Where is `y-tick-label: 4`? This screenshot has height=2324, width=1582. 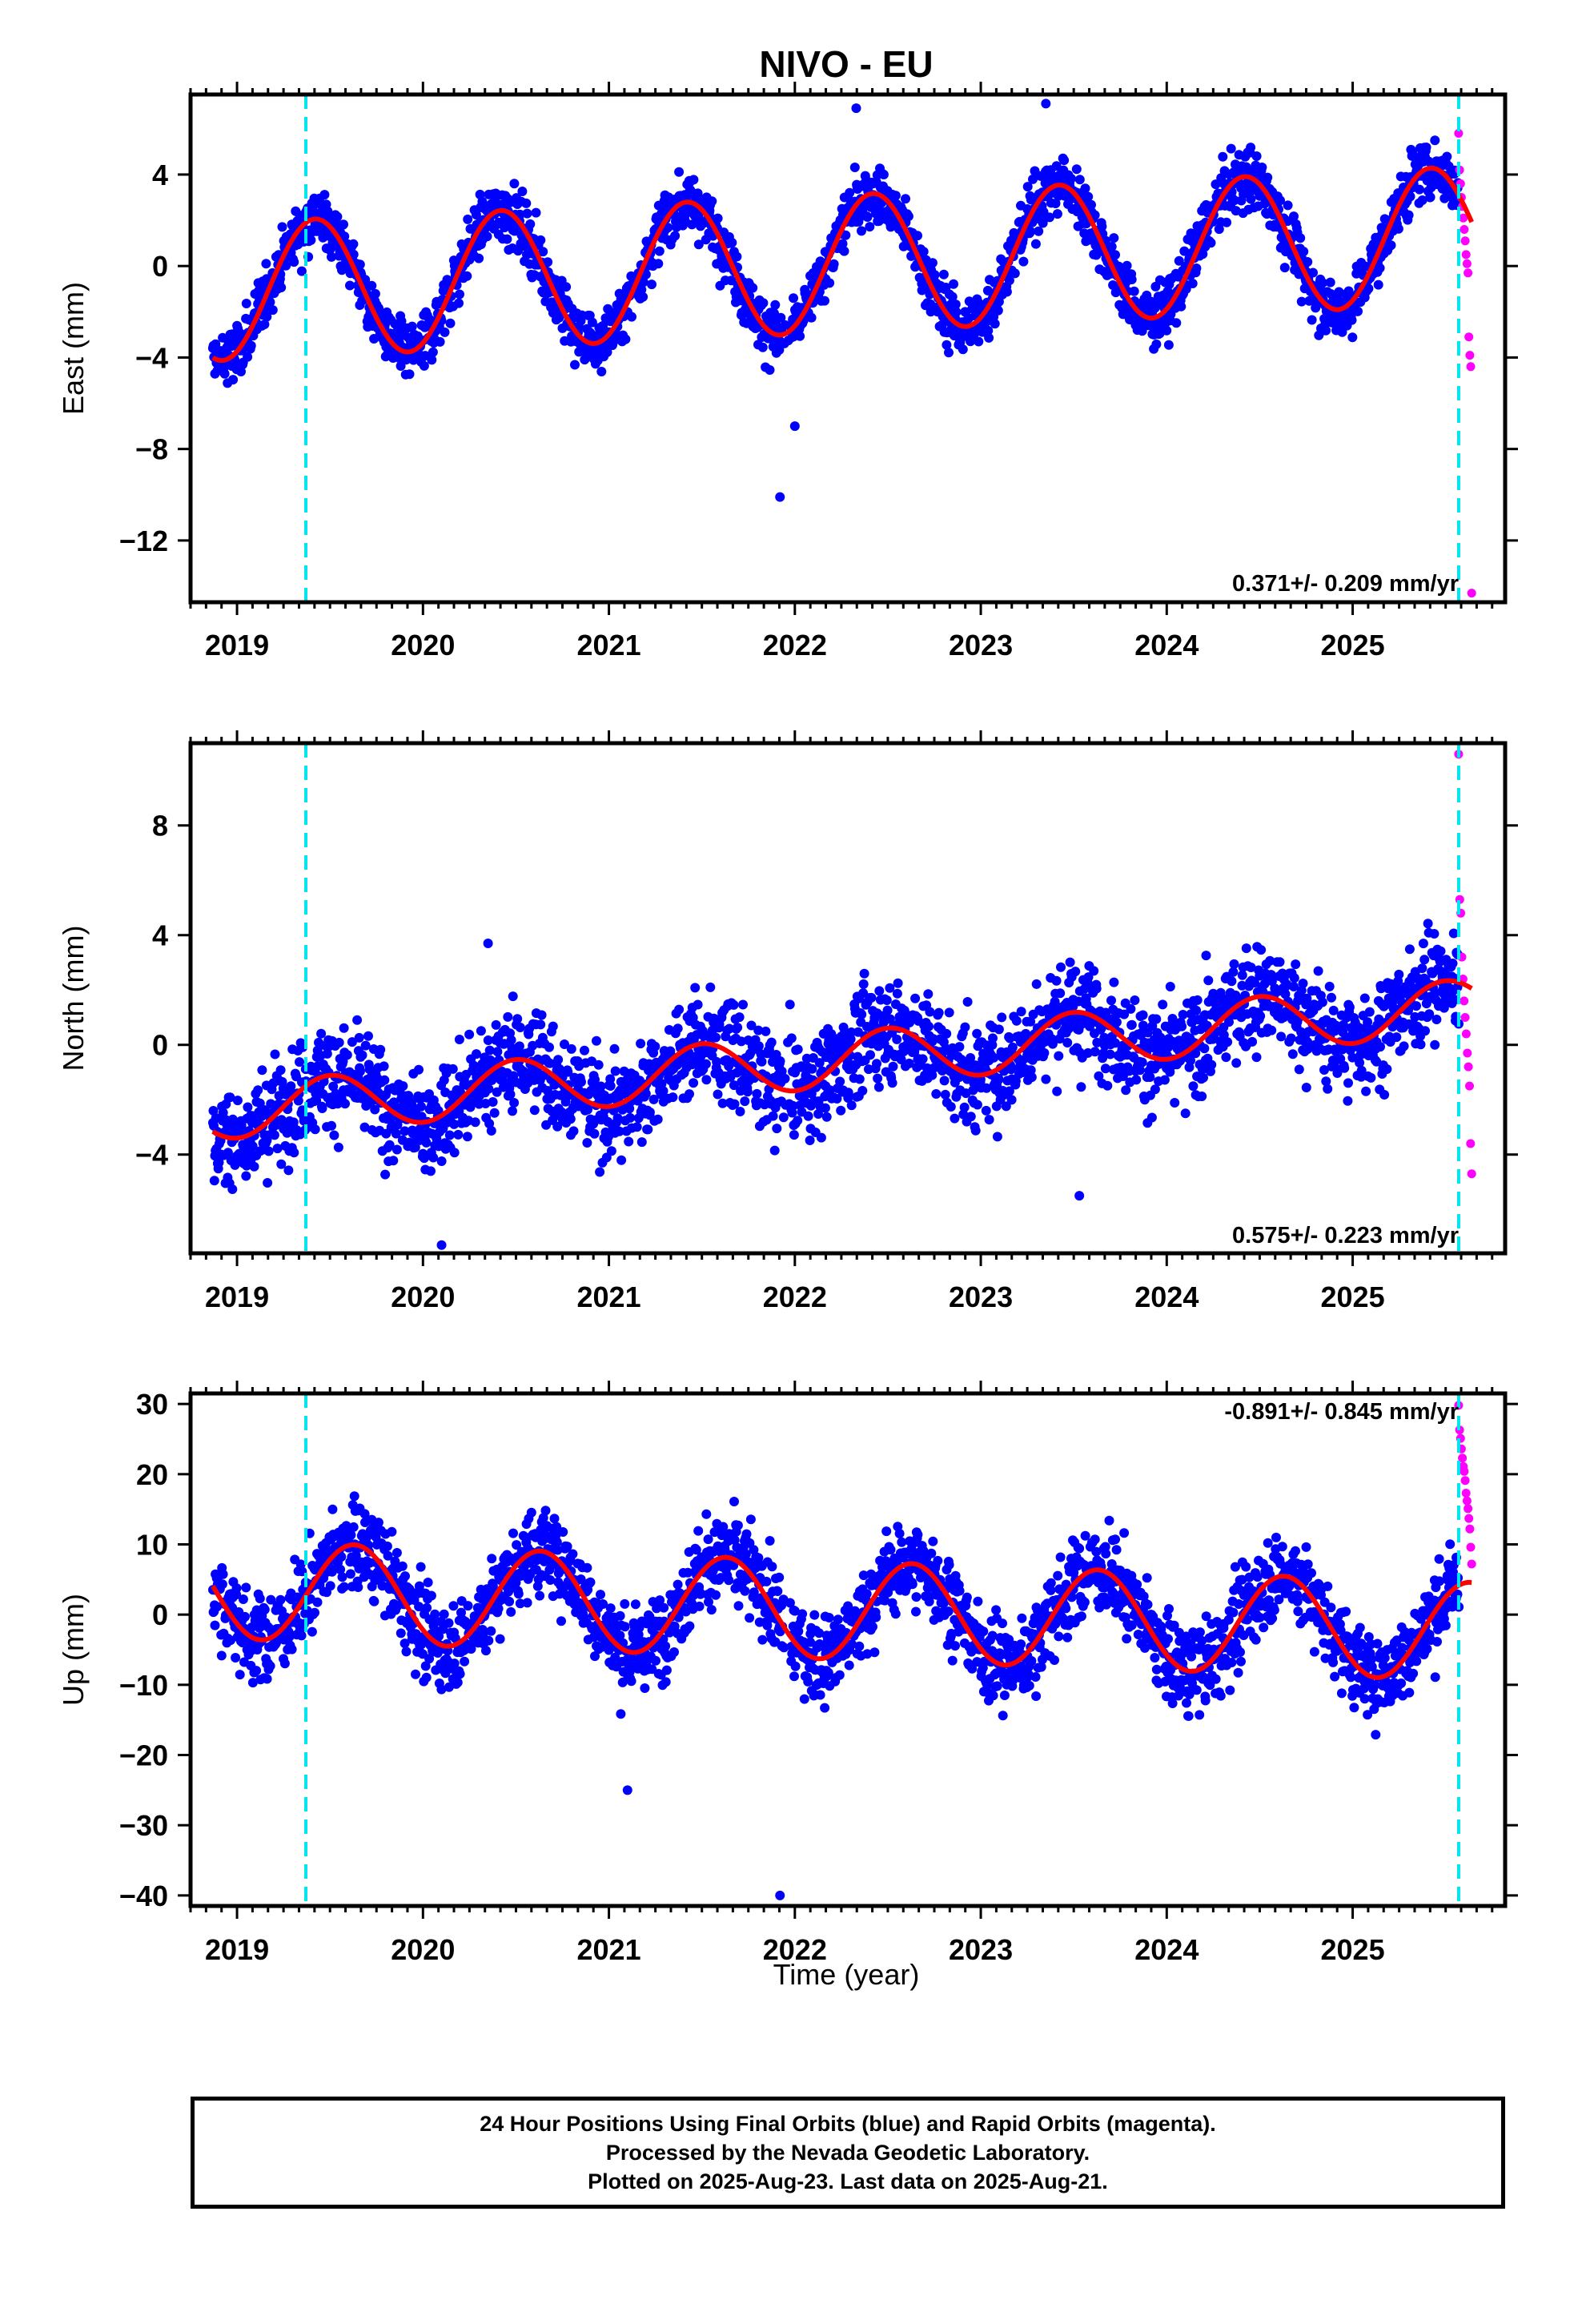 y-tick-label: 4 is located at coordinates (160, 175).